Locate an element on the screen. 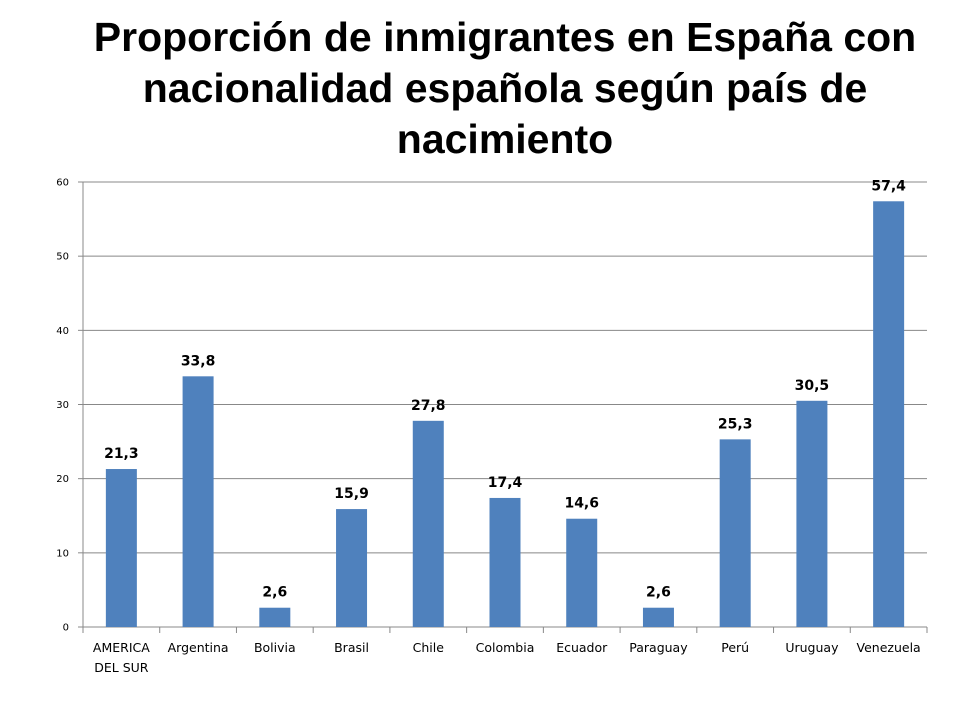 The width and height of the screenshot is (960, 720). data-label: 30,5 is located at coordinates (812, 386).